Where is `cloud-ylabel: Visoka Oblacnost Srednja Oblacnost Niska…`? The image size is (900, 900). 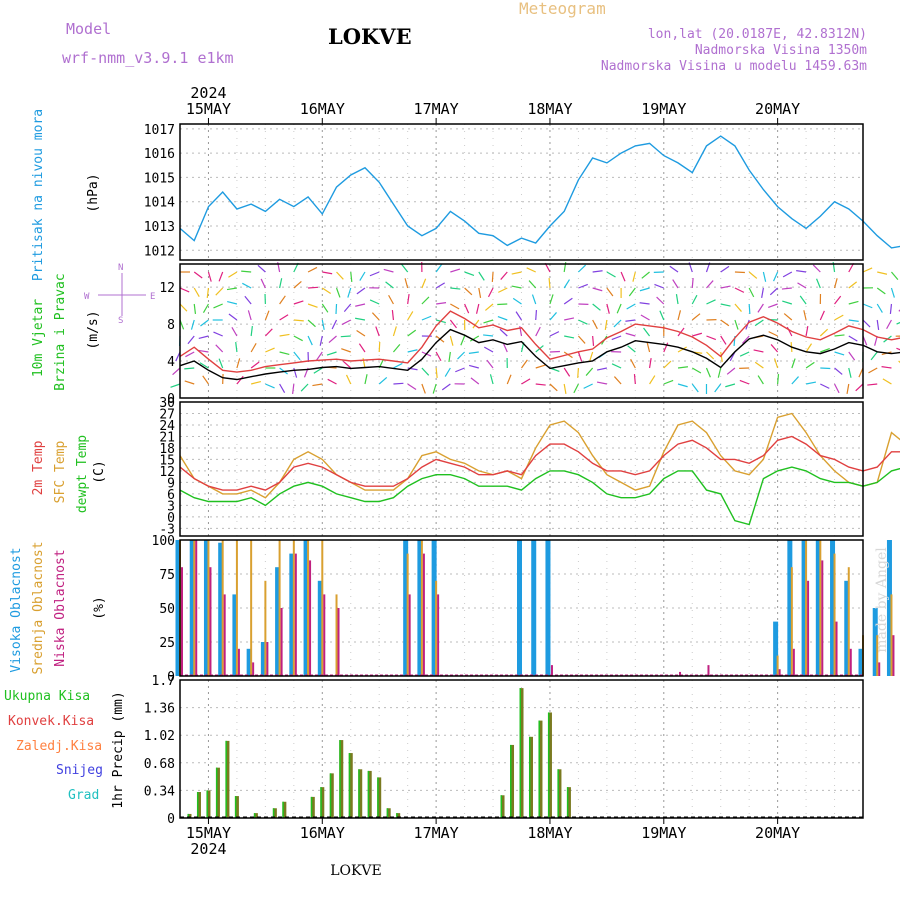
cloud-ylabel: Visoka Oblacnost Srednja Oblacnost Niska… is located at coordinates (58, 607).